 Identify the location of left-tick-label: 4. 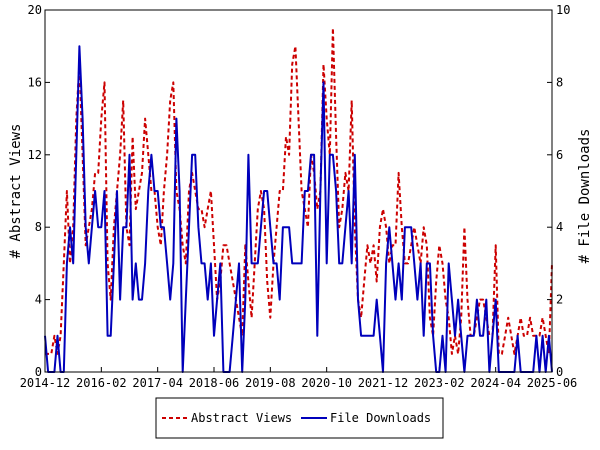
(38, 300).